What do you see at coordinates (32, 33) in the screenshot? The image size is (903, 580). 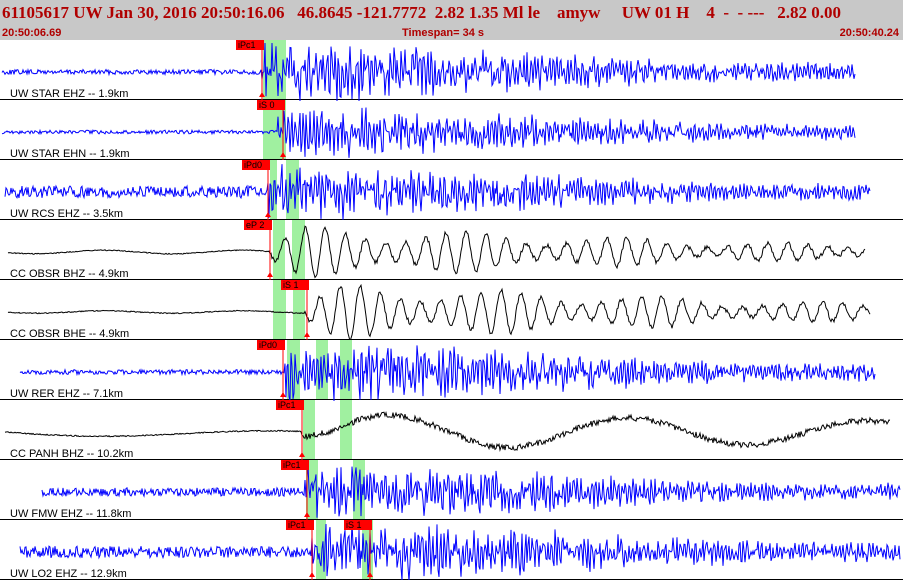 I see `start-time: 20:50:06.69` at bounding box center [32, 33].